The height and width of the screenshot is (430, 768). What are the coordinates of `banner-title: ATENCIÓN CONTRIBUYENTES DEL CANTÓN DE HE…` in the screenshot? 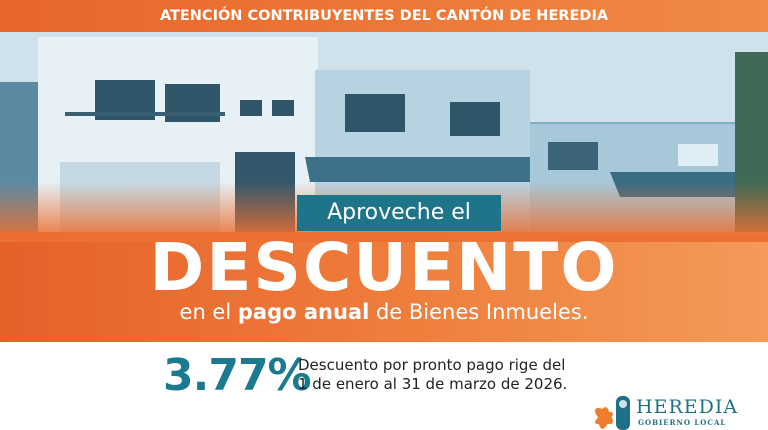 It's located at (384, 16).